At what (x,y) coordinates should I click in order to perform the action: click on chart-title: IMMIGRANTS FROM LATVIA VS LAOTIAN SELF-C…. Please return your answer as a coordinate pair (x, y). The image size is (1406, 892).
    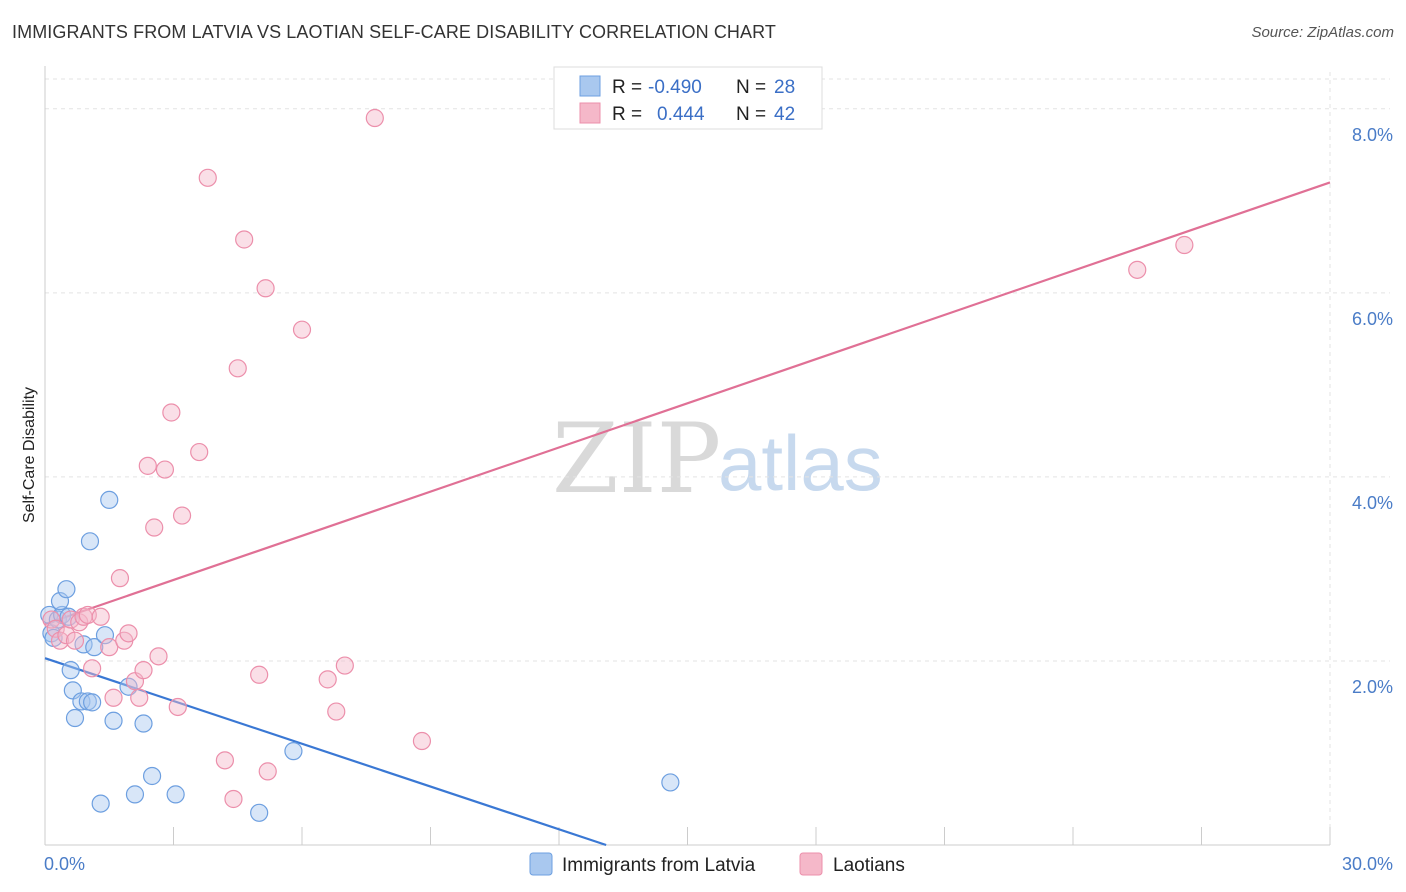
    Looking at the image, I should click on (394, 32).